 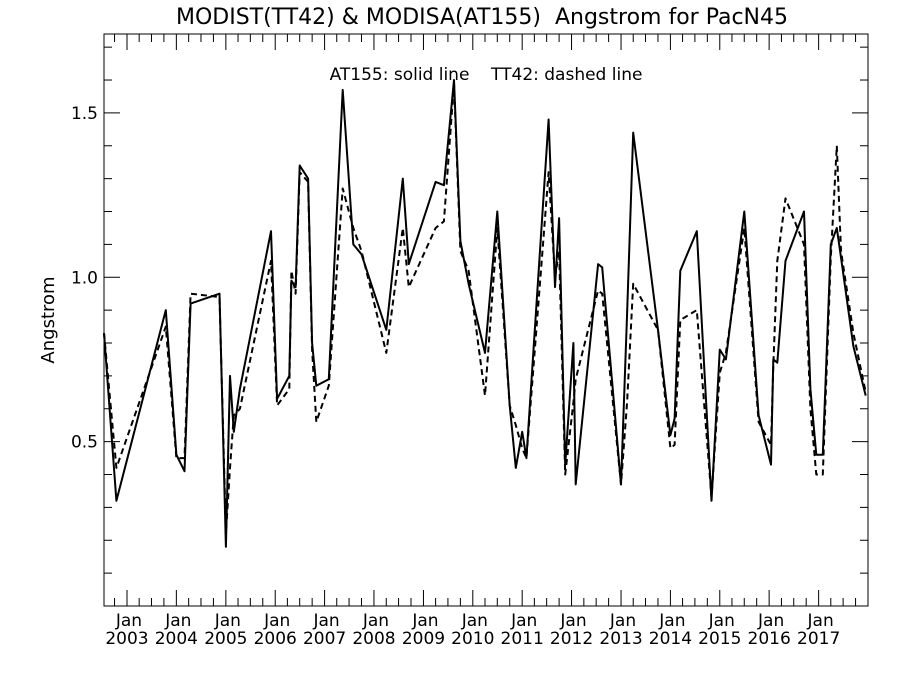 I want to click on x-tick-year-label: 2007, so click(x=324, y=639).